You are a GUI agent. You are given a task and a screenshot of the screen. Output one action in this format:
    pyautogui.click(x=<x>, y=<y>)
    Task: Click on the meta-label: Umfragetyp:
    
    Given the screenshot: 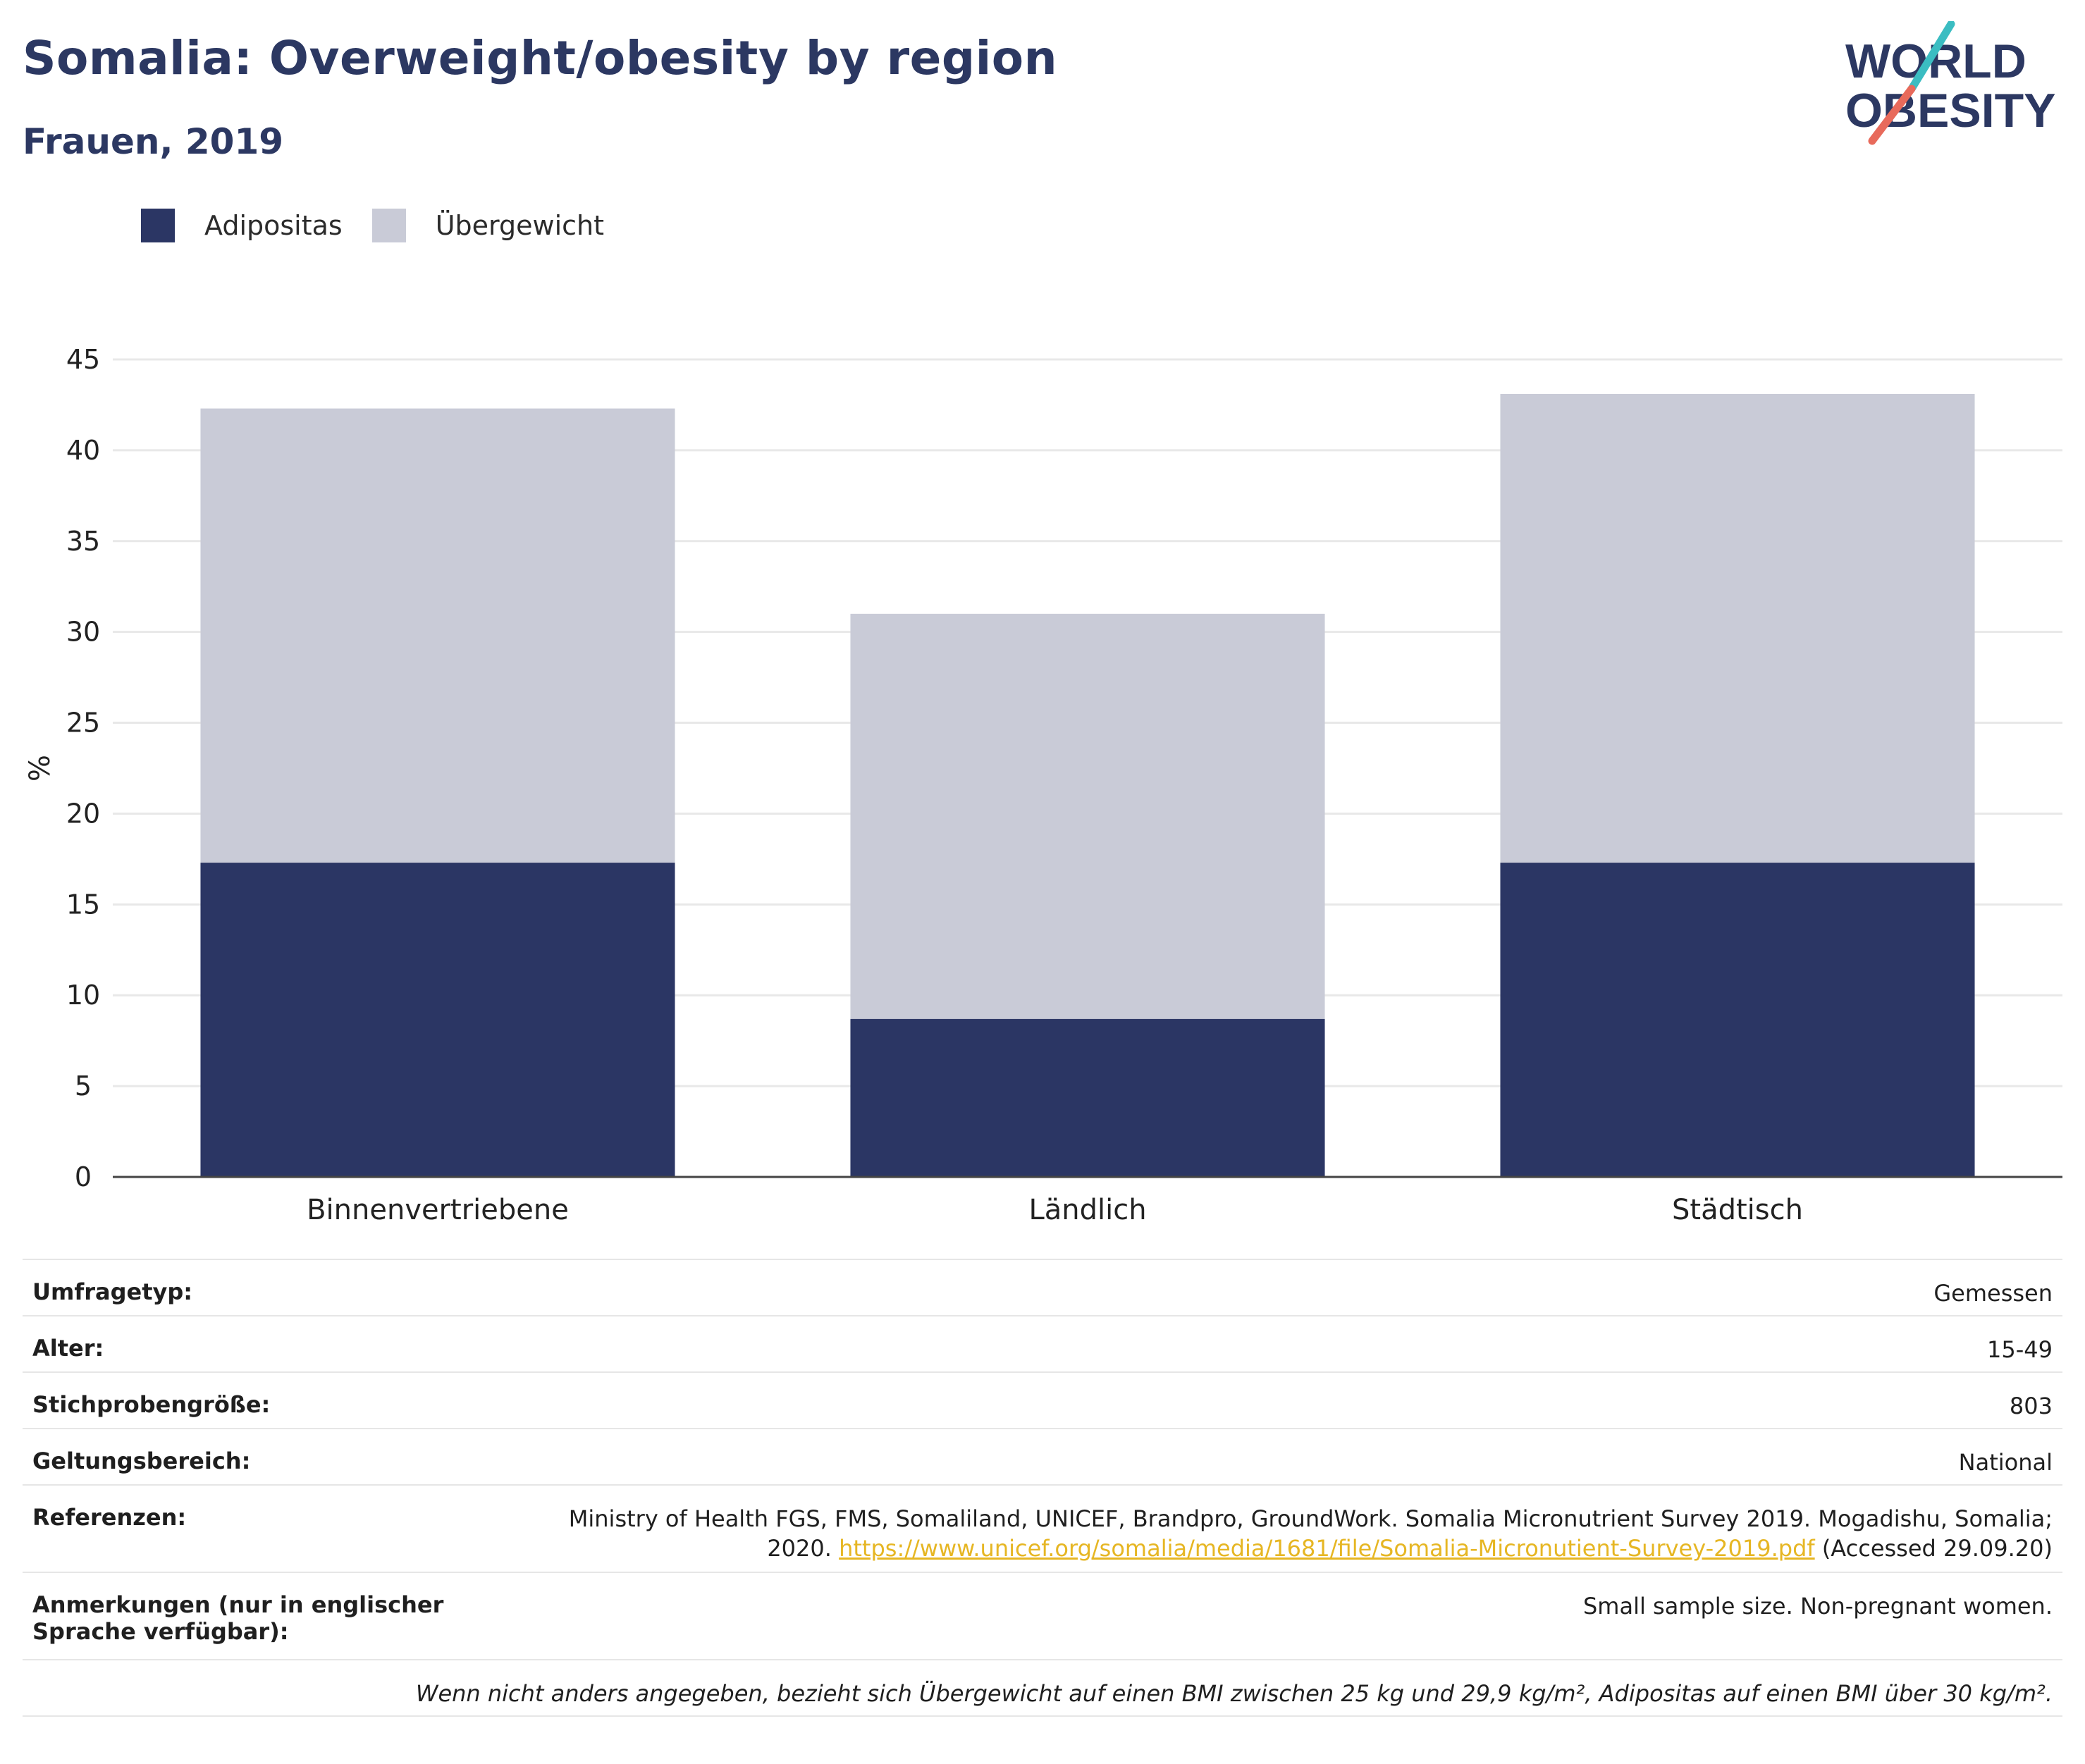 What is the action you would take?
    pyautogui.click(x=269, y=1287)
    